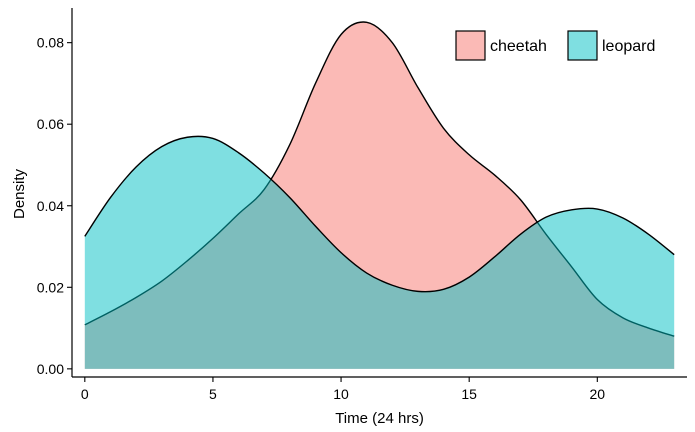 The image size is (695, 432). I want to click on y-ticks: 0.00 0.02 0.04 0.06 0.08, so click(54, 206).